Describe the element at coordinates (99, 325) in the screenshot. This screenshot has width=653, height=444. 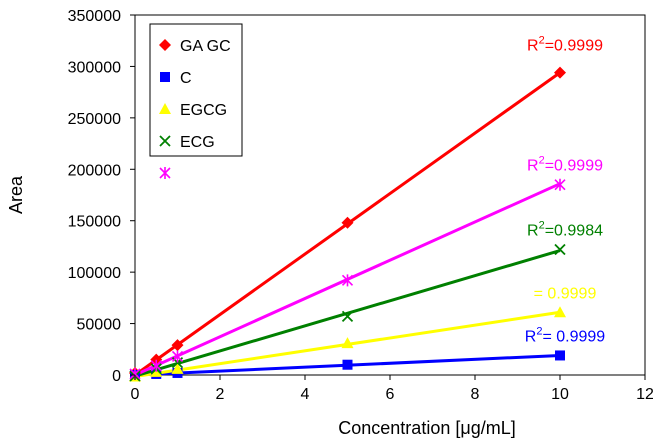
I see `y-tick-label: 50000` at that location.